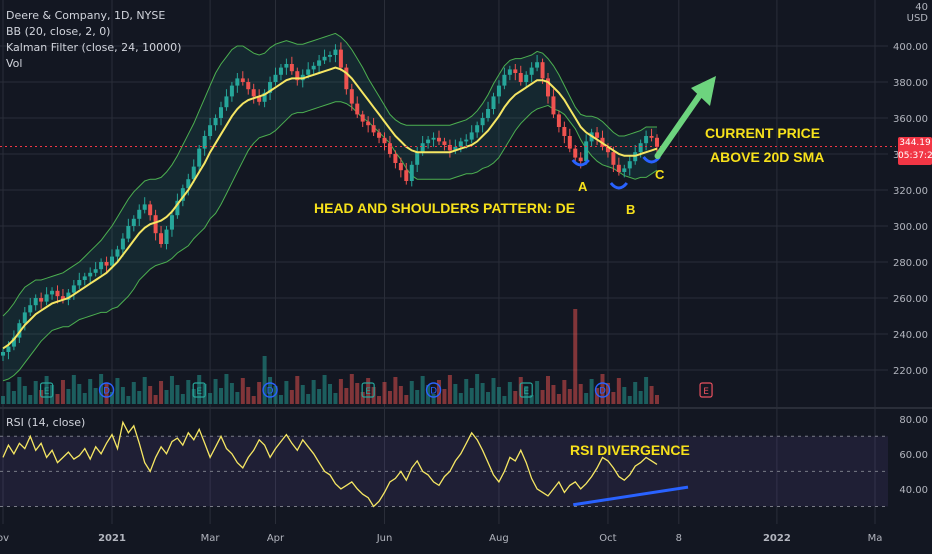  Describe the element at coordinates (14, 63) in the screenshot. I see `legend-vol: Vol` at that location.